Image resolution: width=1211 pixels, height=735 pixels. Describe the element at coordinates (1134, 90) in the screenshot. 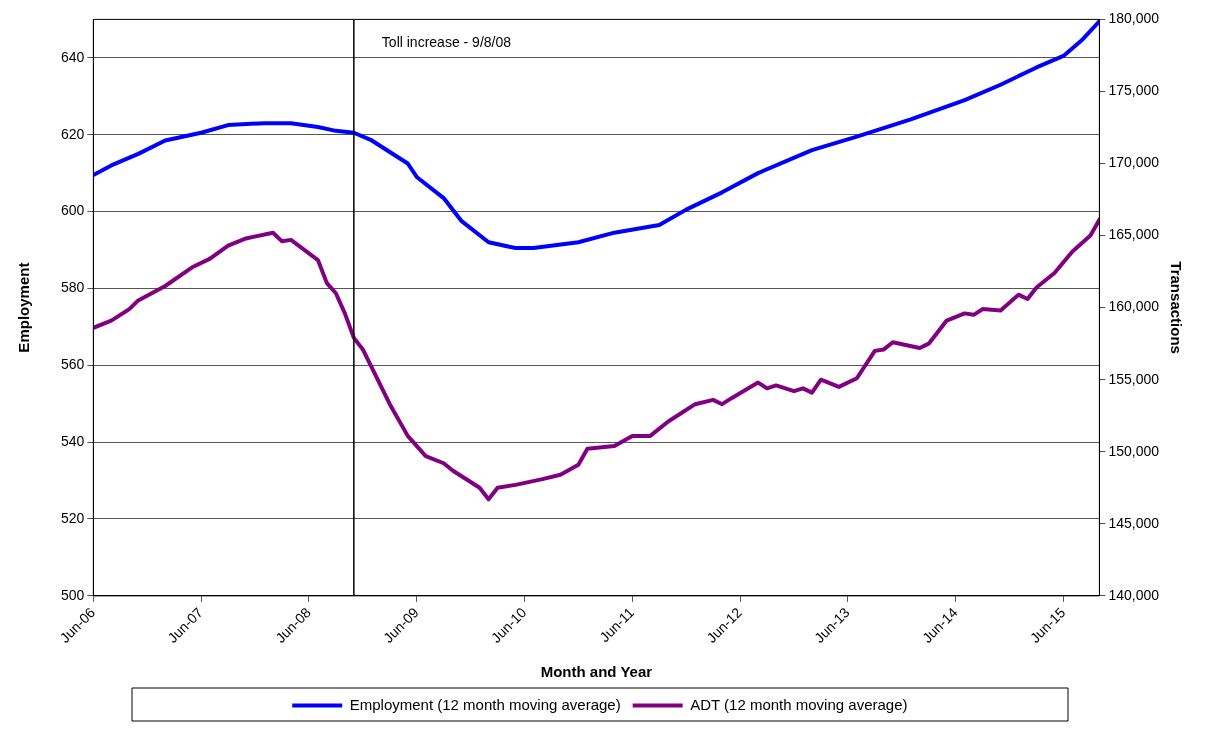

I see `y2-tick-label: 175,000` at that location.